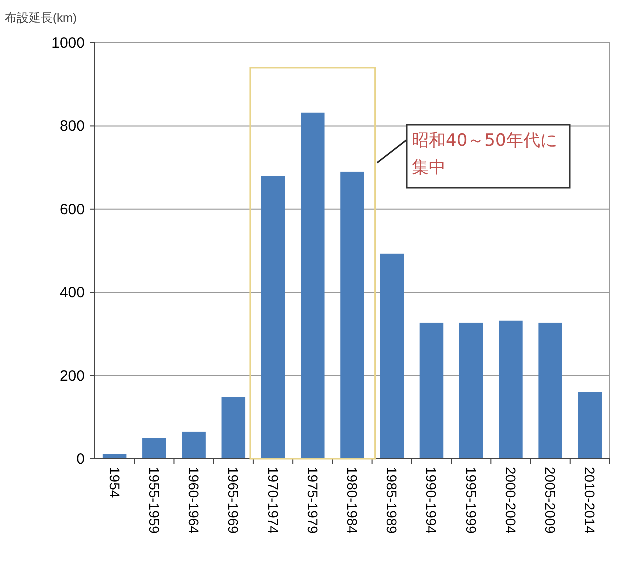  I want to click on annotation: 昭和40～50年代に集中, so click(485, 155).